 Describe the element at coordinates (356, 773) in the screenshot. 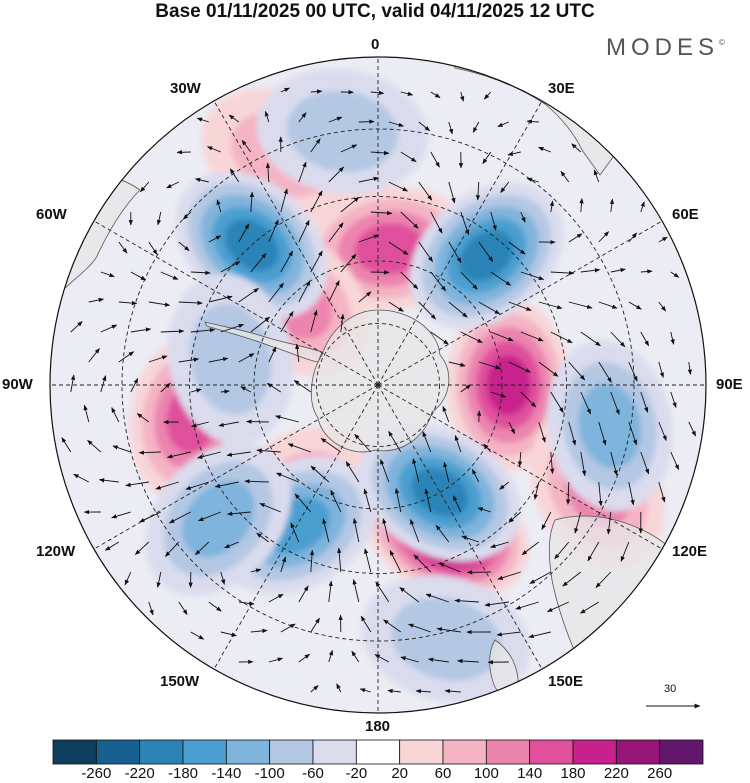

I see `colorbar-tick-label: -20` at that location.